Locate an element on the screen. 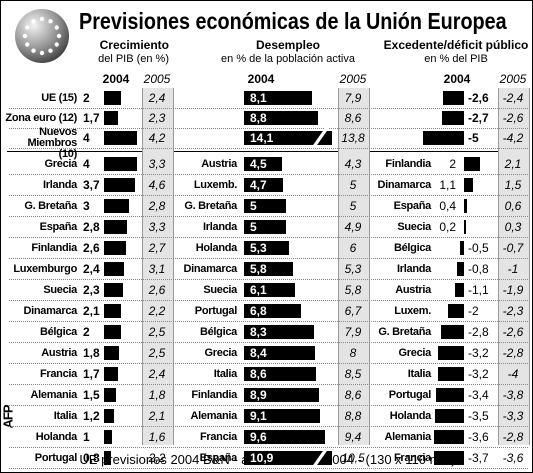 This screenshot has height=473, width=533. value-2005: 4,6 is located at coordinates (157, 185).